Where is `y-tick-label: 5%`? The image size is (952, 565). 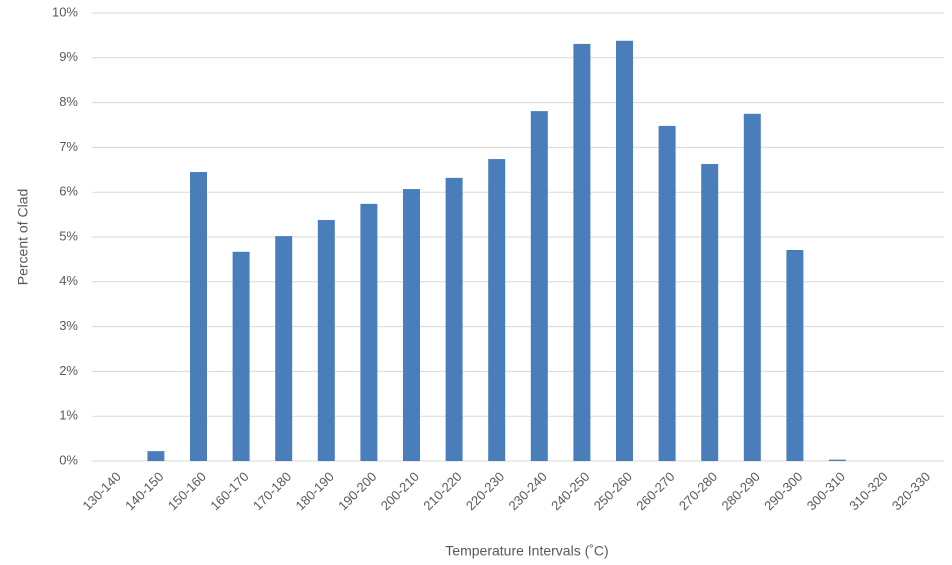 y-tick-label: 5% is located at coordinates (68, 235).